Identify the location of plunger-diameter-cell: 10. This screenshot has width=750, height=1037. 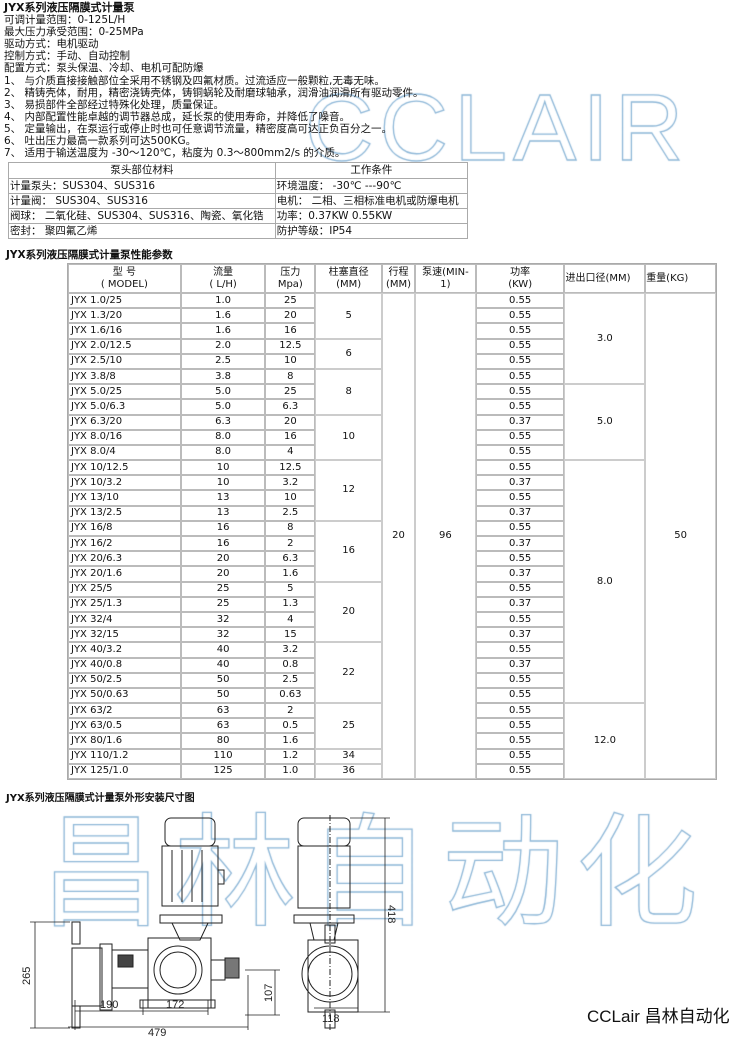
(349, 437).